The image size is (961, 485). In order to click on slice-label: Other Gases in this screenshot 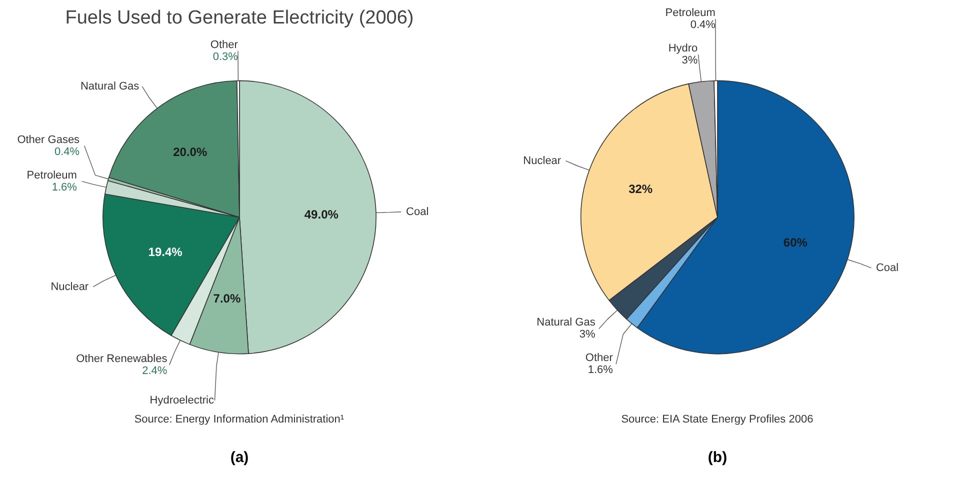, I will do `click(48, 140)`.